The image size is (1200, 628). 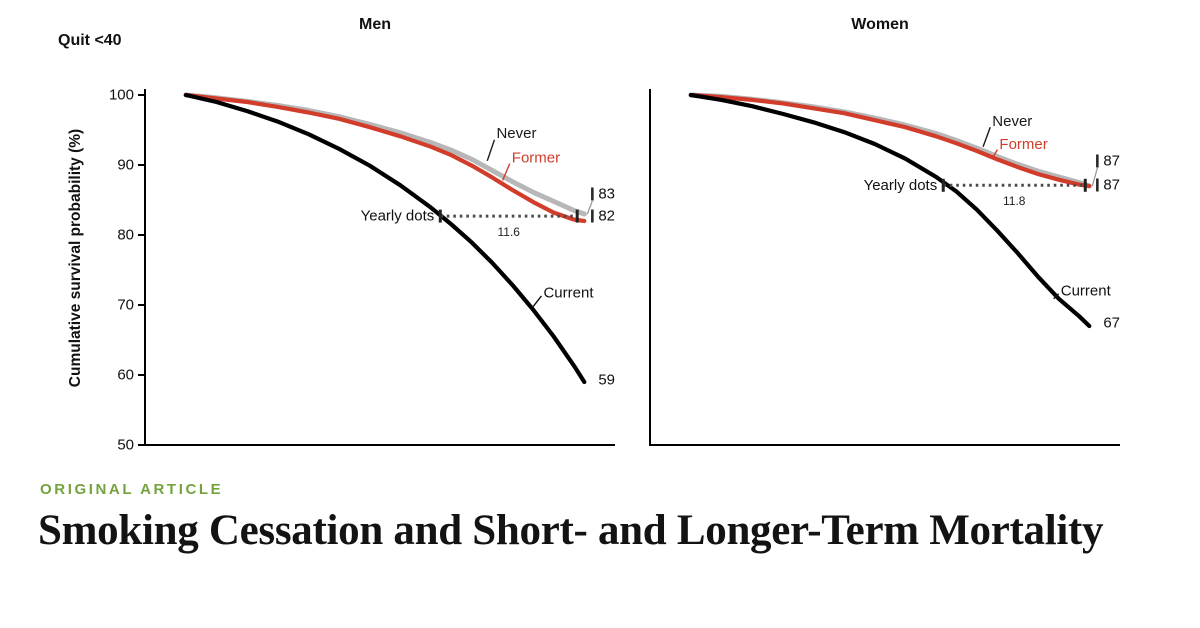 I want to click on y-axis-label: Cumulative survival probability (%), so click(x=75, y=258).